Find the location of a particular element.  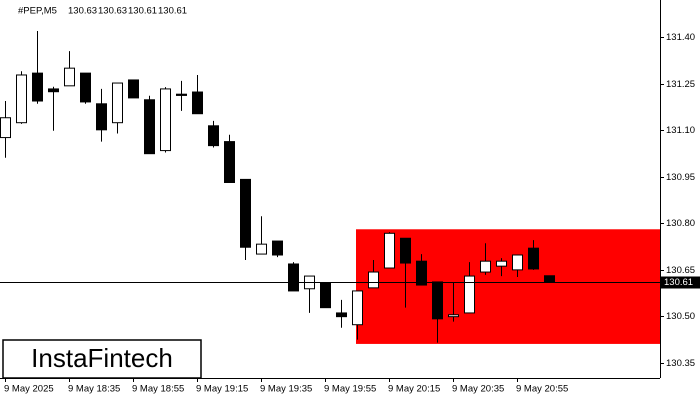

x-tick-label: 9 May 20:55 is located at coordinates (542, 389).